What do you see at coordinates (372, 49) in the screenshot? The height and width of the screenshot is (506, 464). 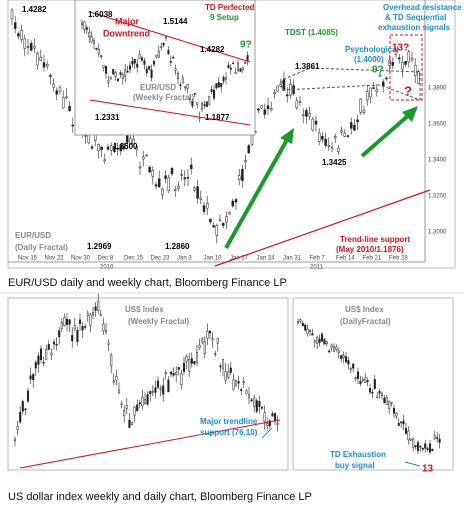 I see `annotation: Psychological` at bounding box center [372, 49].